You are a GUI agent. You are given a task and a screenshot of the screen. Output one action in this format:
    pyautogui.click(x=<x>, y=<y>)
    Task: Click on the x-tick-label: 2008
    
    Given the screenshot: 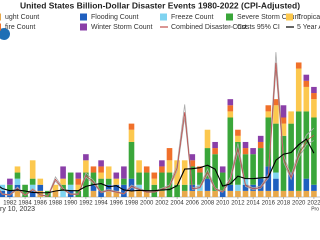 What is the action you would take?
    pyautogui.click(x=208, y=204)
    